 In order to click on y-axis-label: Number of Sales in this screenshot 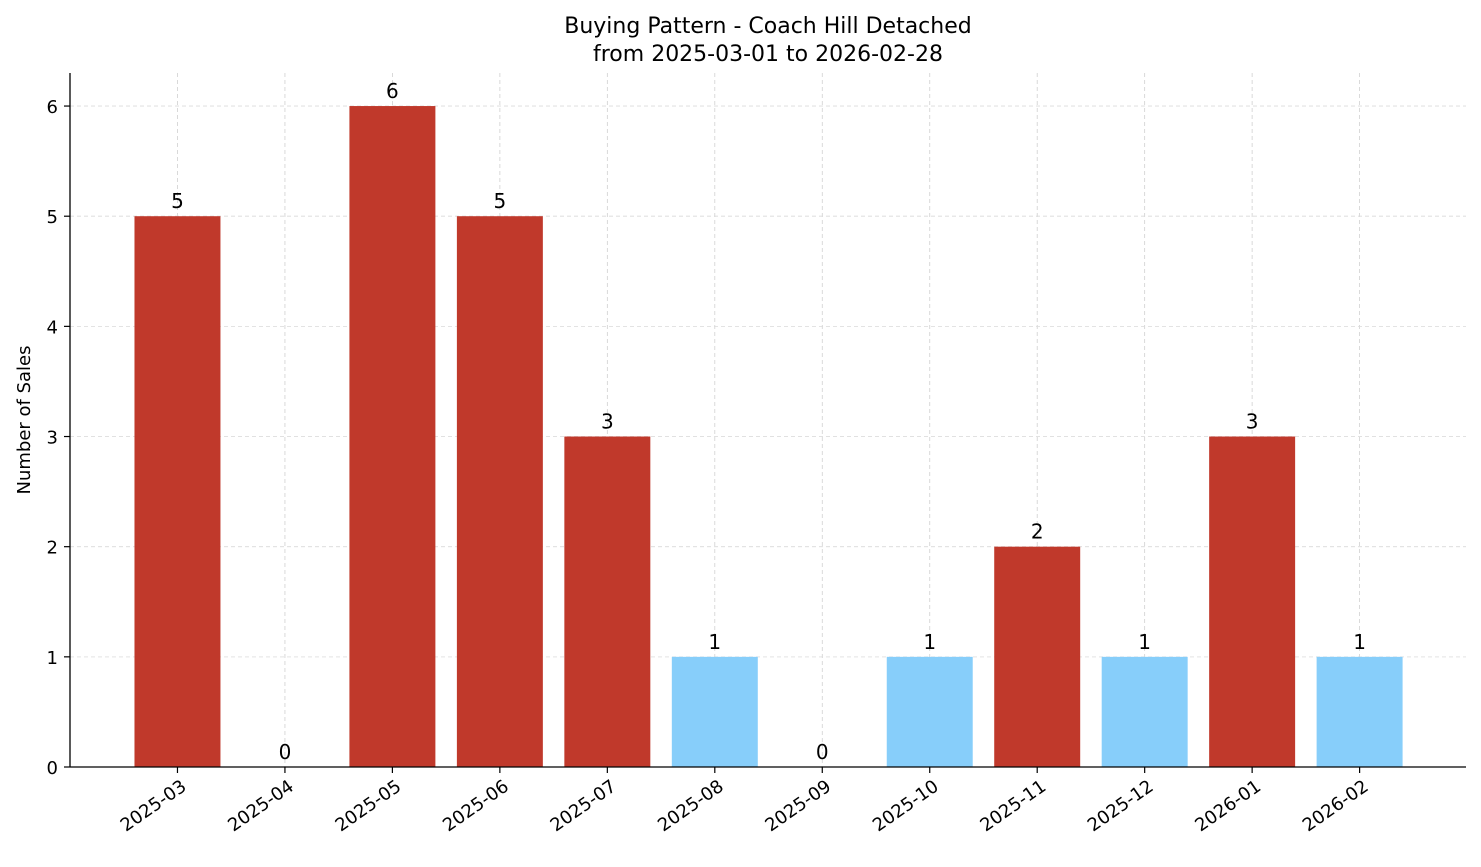, I will do `click(24, 419)`.